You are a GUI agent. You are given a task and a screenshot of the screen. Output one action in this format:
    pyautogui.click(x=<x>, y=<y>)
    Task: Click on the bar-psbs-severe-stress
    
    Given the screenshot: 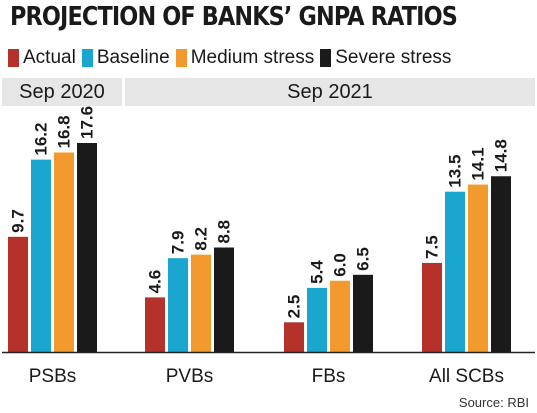 What is the action you would take?
    pyautogui.click(x=87, y=247)
    